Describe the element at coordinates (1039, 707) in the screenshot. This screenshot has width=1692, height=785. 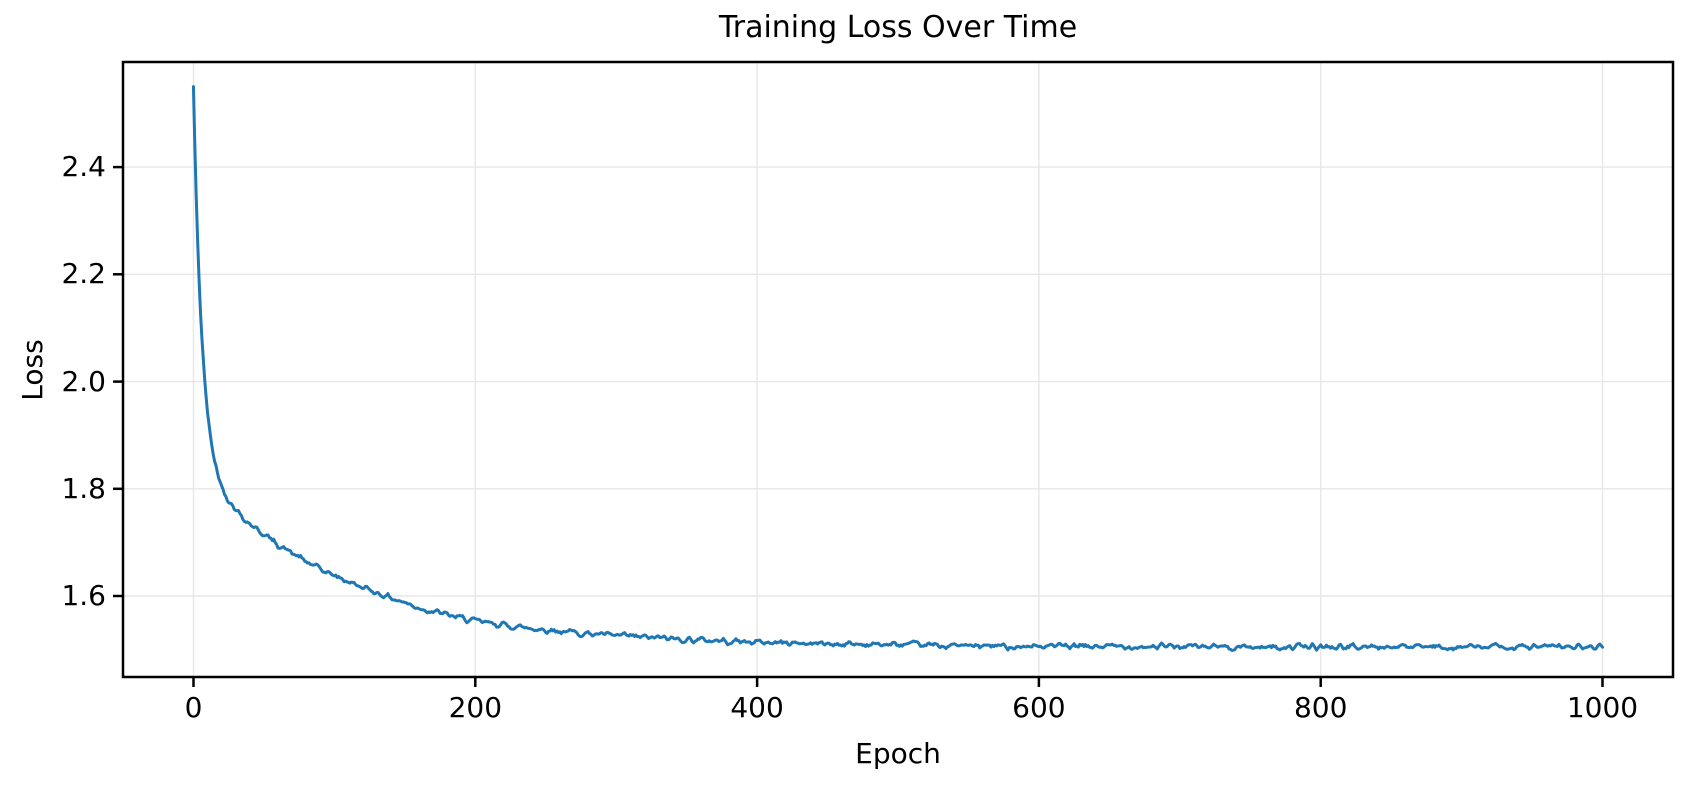
I see `x-tick-label: 600` at that location.